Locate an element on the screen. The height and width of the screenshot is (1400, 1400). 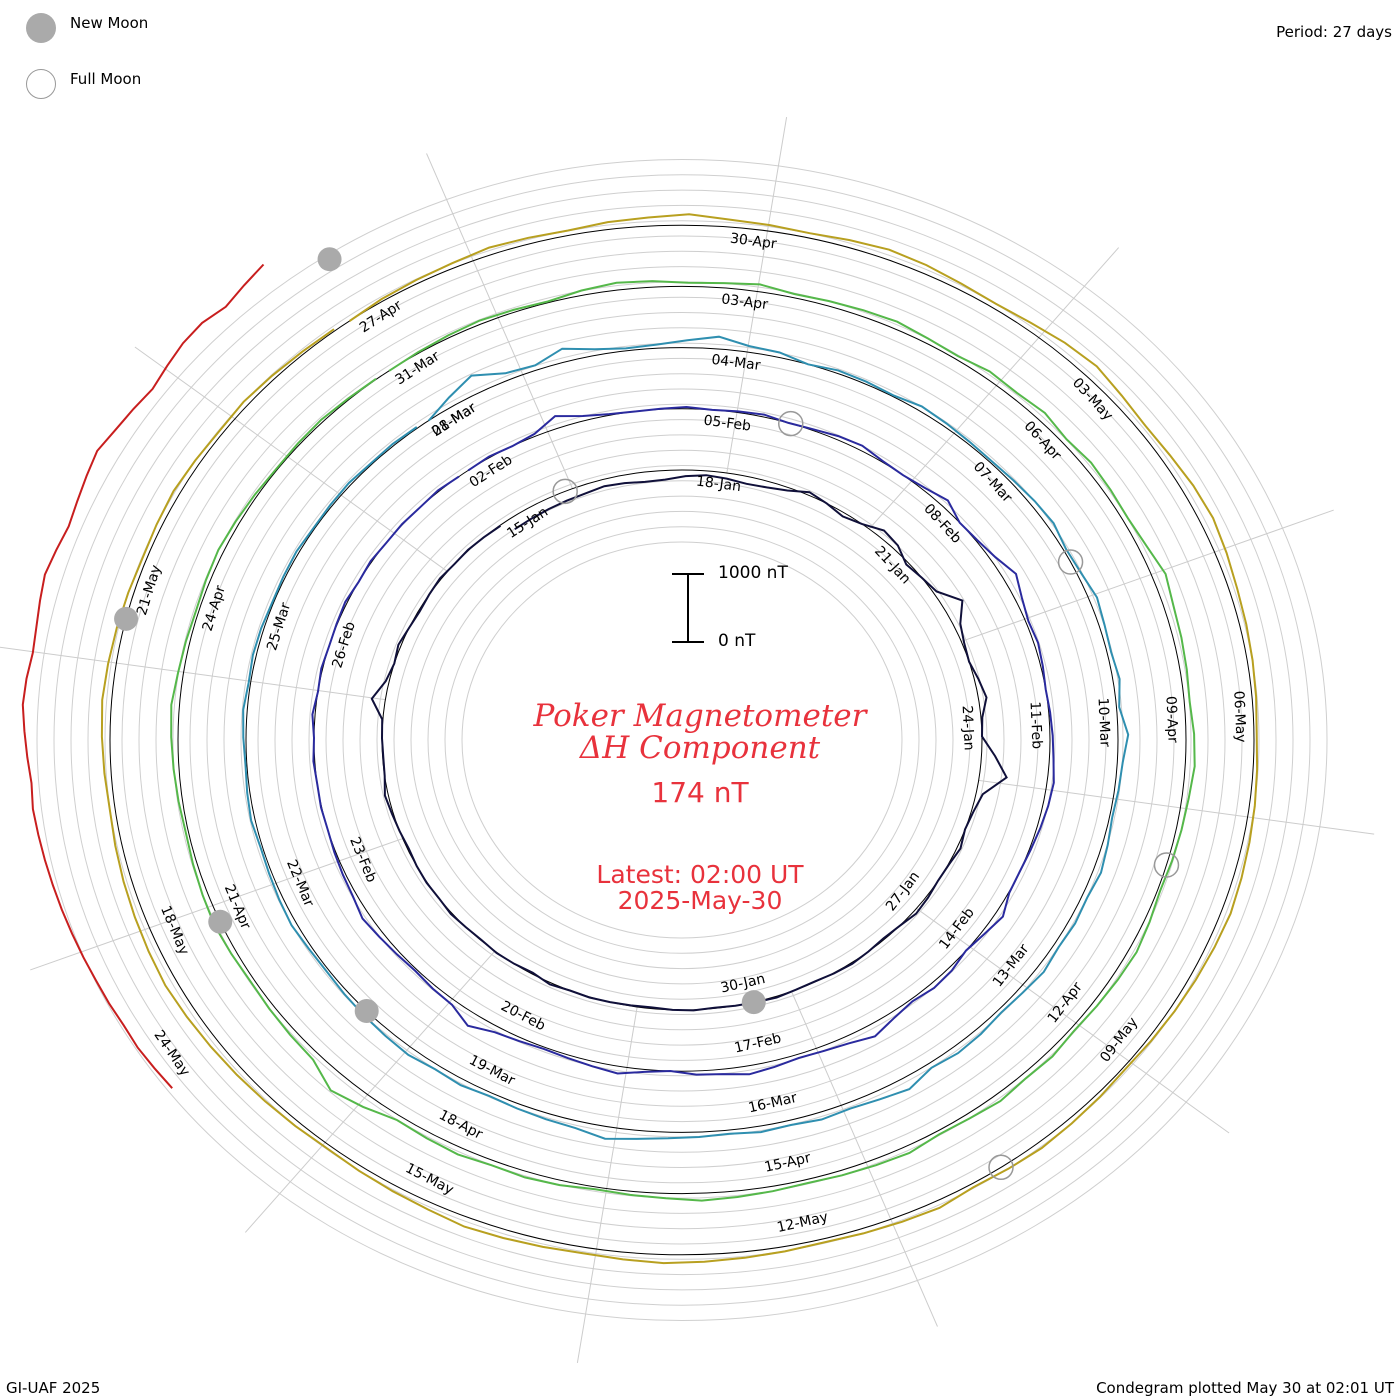
current-value: 174 nT is located at coordinates (700, 792).